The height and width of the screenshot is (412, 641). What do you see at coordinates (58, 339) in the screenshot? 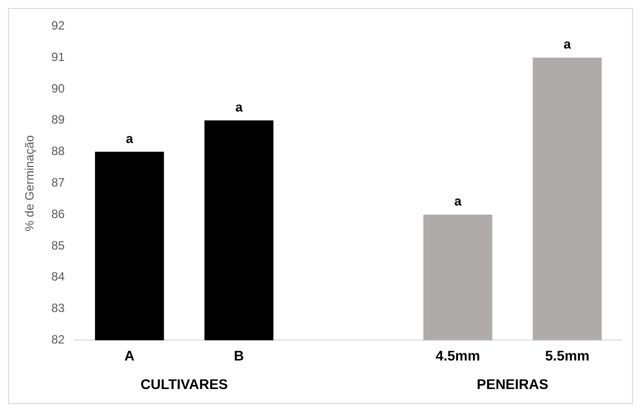
I see `y-tick-label: 82` at bounding box center [58, 339].